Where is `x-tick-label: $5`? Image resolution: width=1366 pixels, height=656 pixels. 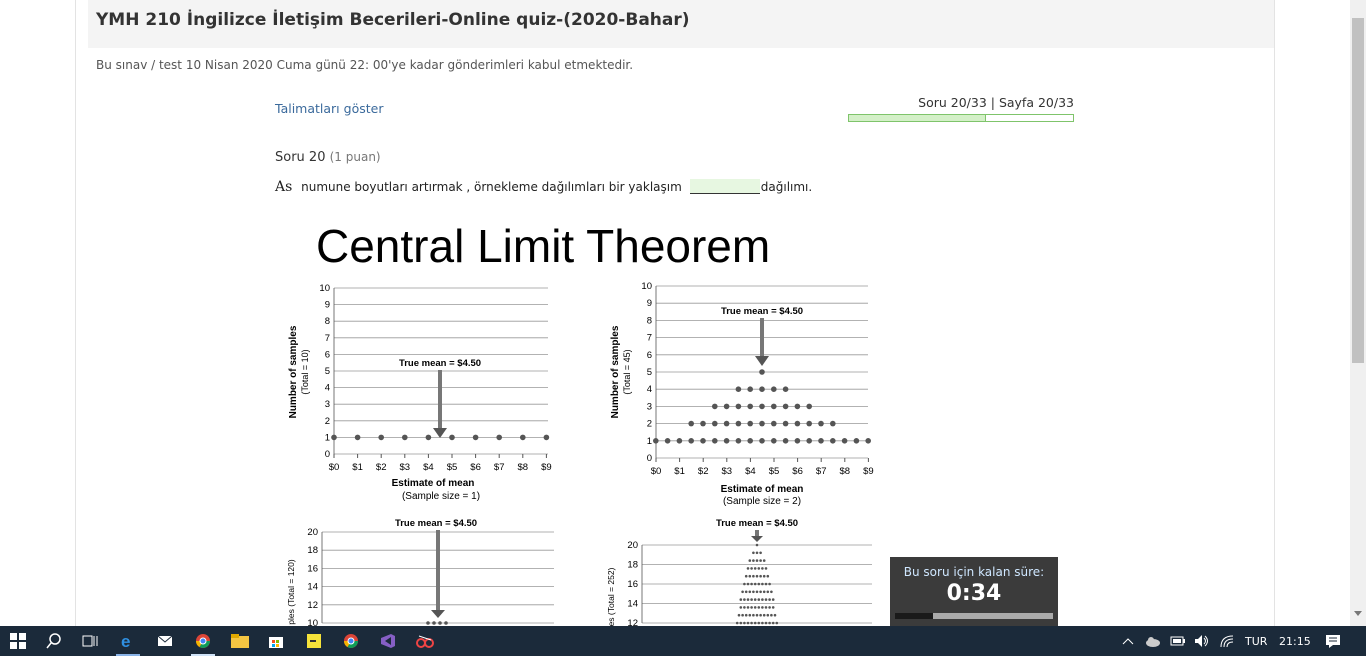
x-tick-label: $5 is located at coordinates (452, 467).